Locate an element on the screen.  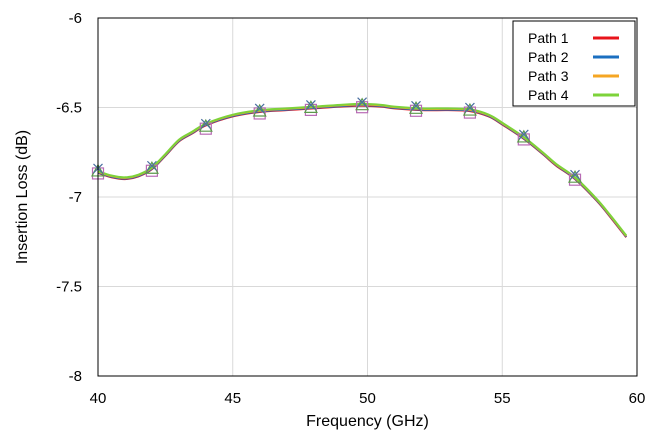
y-tick-label: -8 is located at coordinates (75, 376).